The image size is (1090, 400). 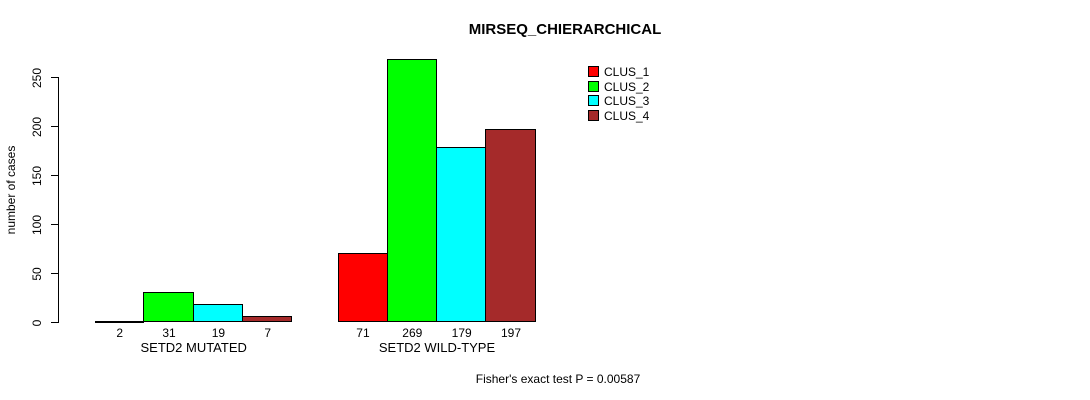 What do you see at coordinates (11, 190) in the screenshot?
I see `y-axis-label: number of cases` at bounding box center [11, 190].